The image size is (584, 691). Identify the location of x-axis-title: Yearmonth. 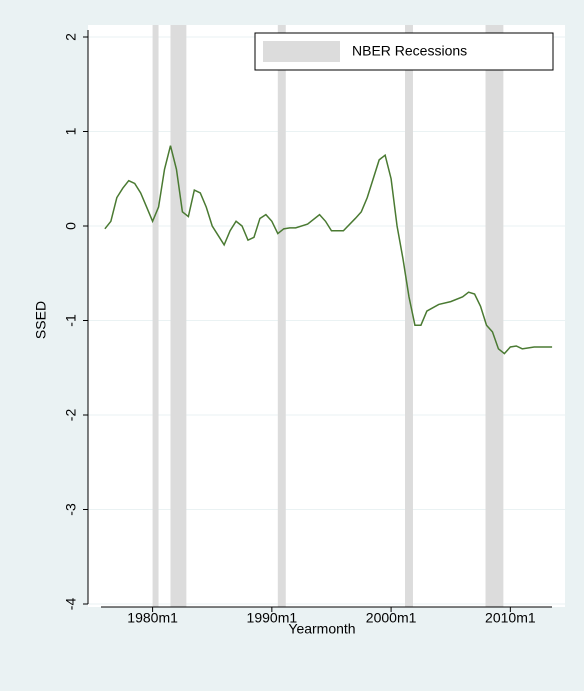
(321, 629).